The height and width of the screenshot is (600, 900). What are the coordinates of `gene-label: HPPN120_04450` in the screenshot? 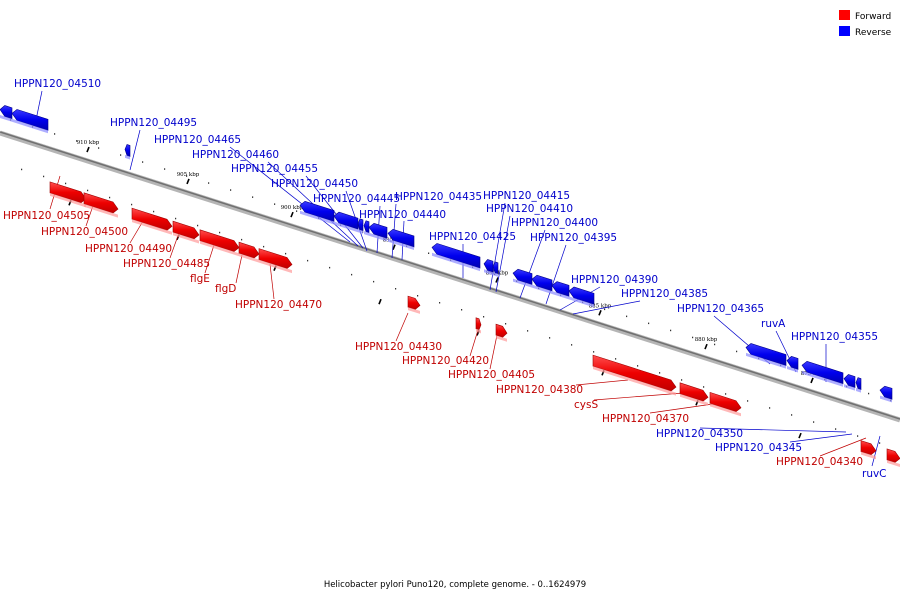 It's located at (314, 184).